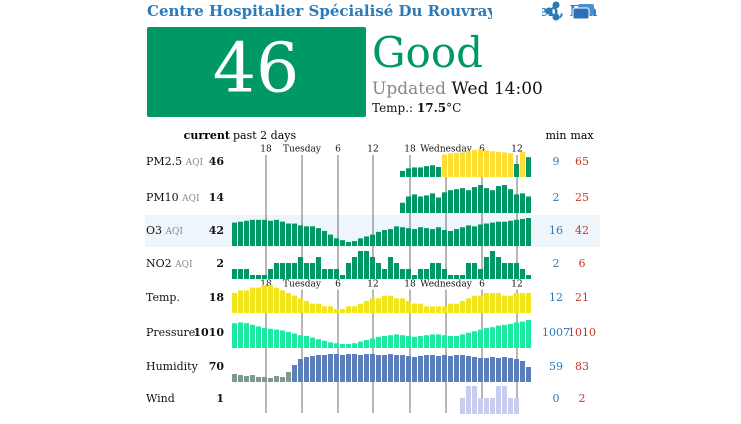 This screenshot has height=424, width=741. Describe the element at coordinates (556, 297) in the screenshot. I see `row-min: 12` at that location.